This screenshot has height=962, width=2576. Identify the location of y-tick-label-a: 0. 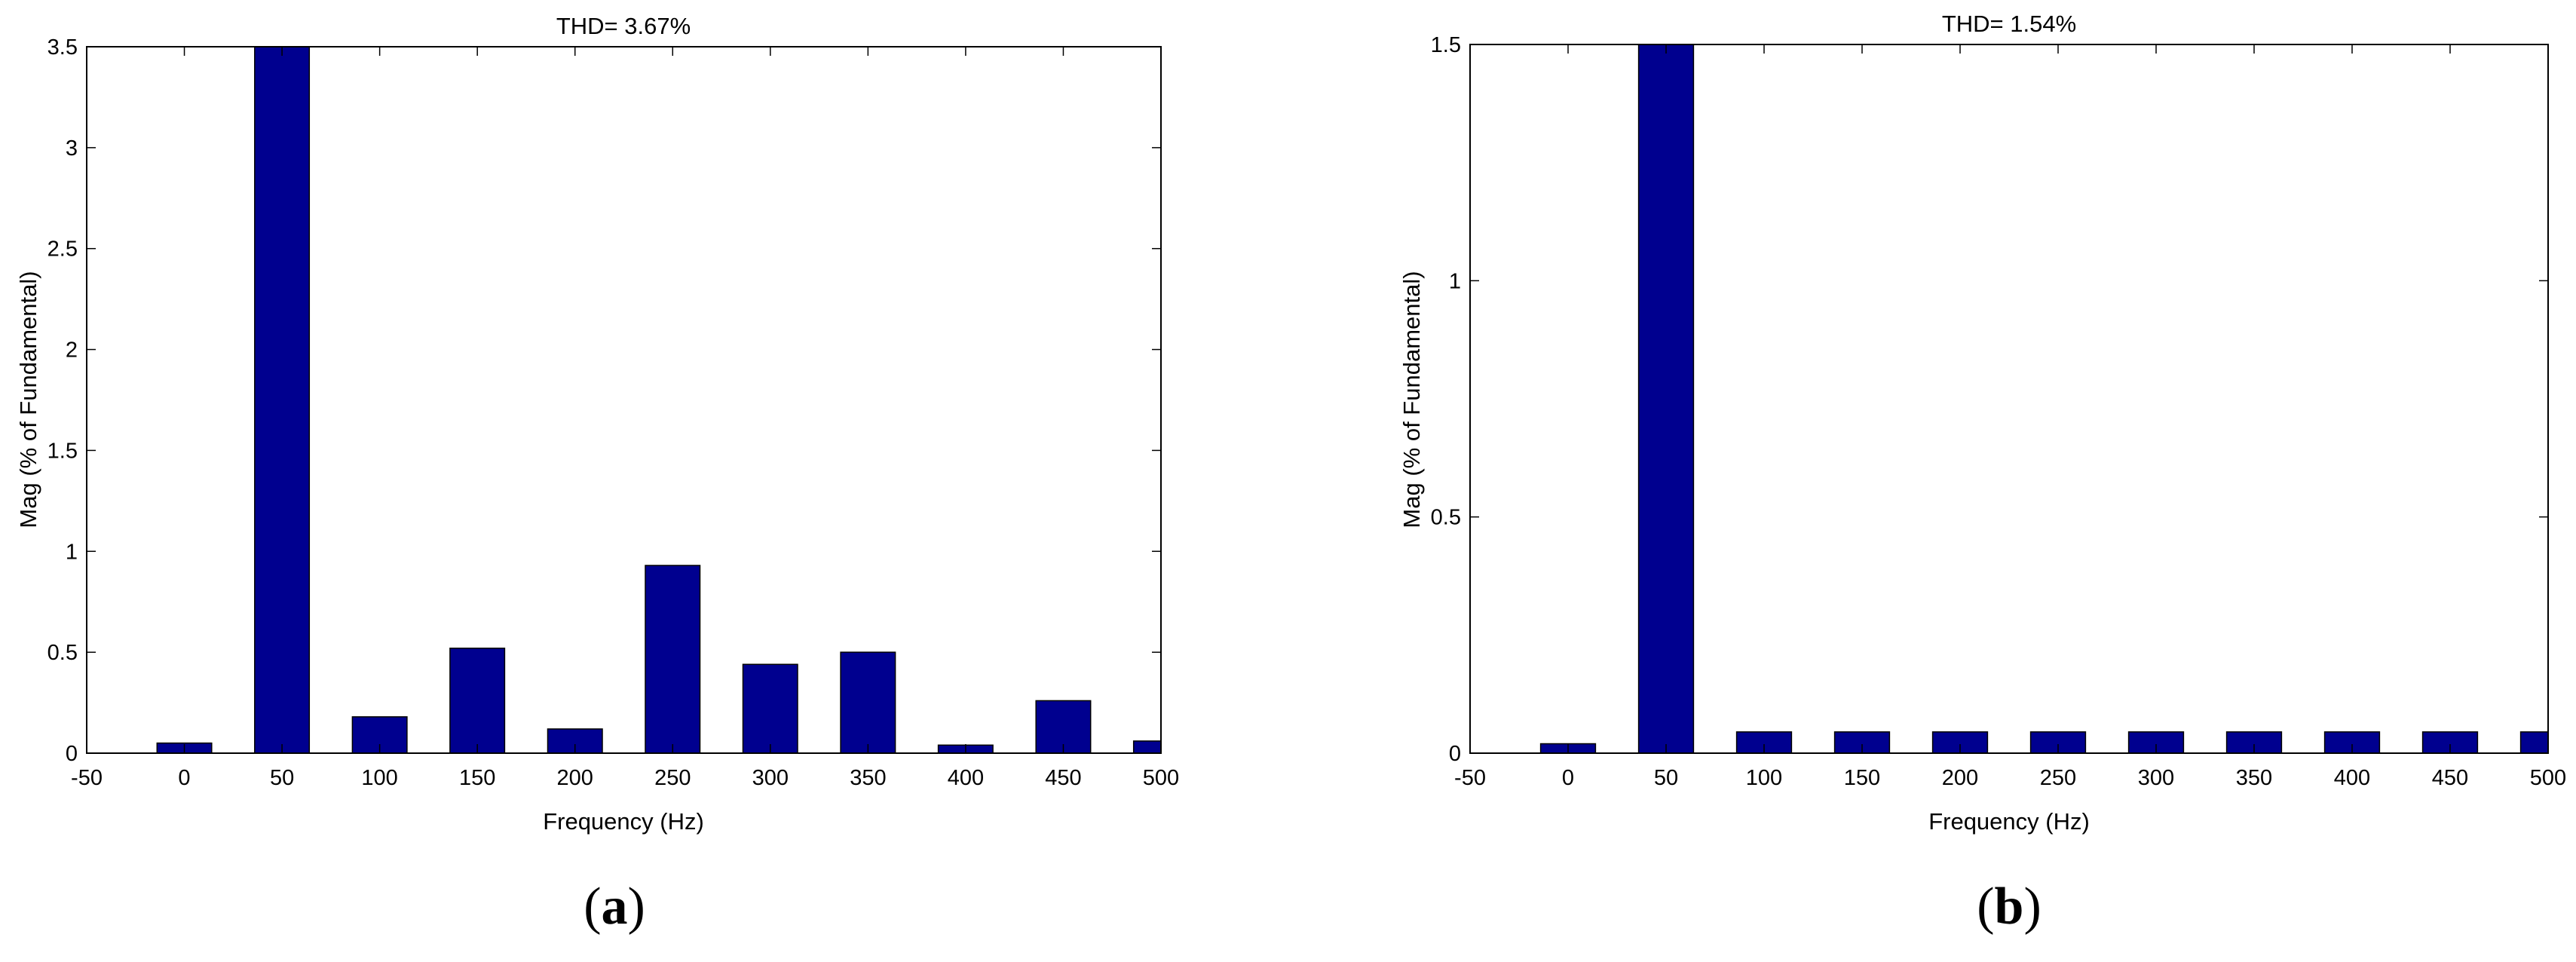
(72, 754).